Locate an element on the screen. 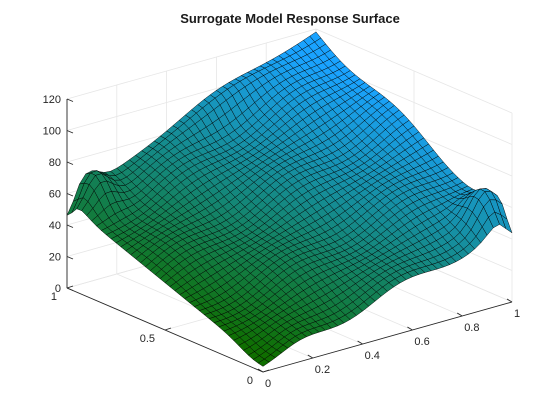  y-tick-label: 0 is located at coordinates (250, 381).